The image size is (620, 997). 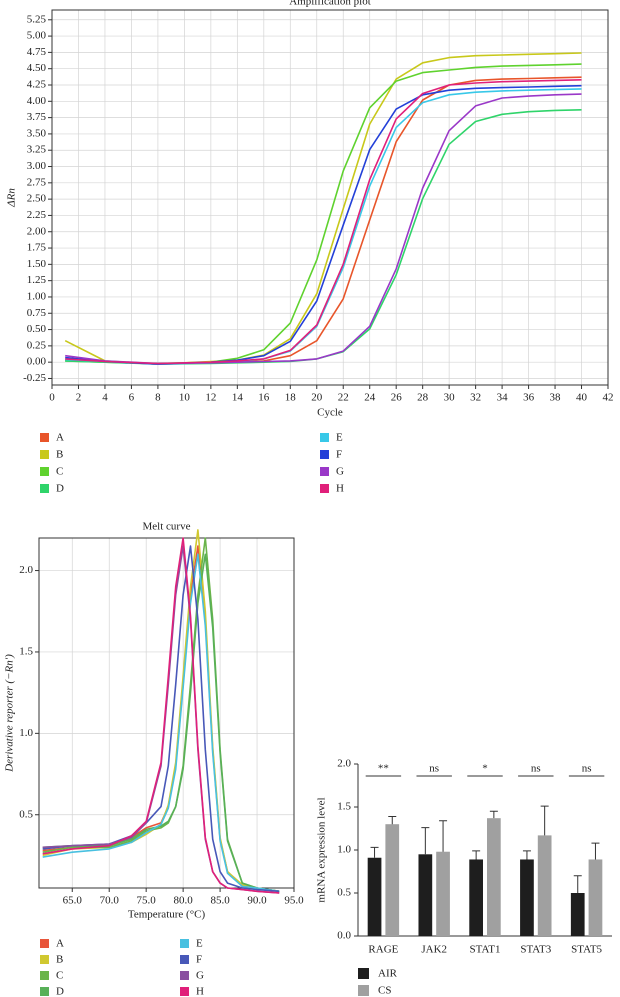 I want to click on legend-label: F, so click(x=339, y=455).